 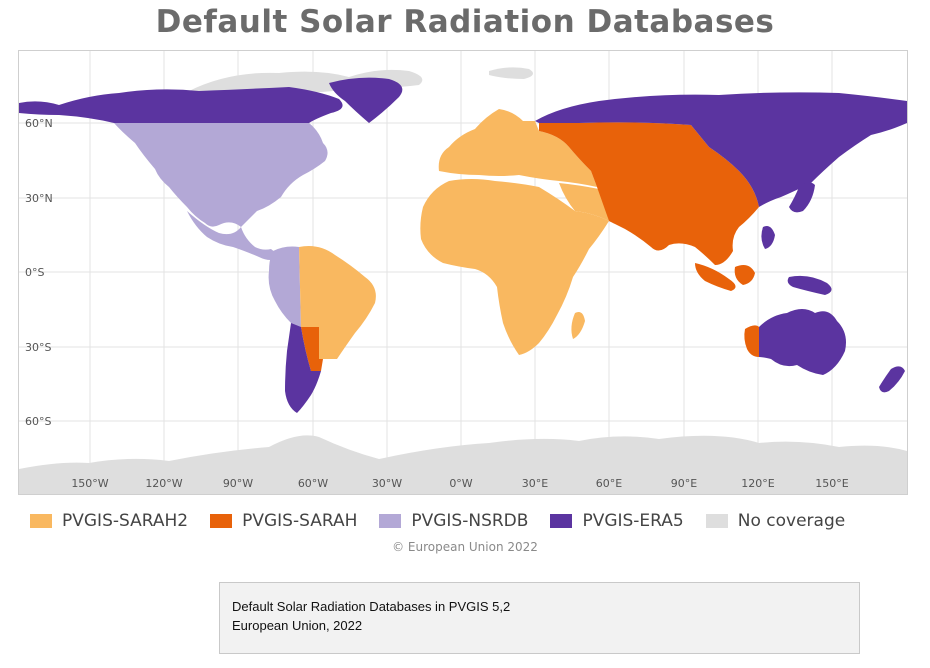 What do you see at coordinates (751, 341) in the screenshot?
I see `region-australia-west-sarah` at bounding box center [751, 341].